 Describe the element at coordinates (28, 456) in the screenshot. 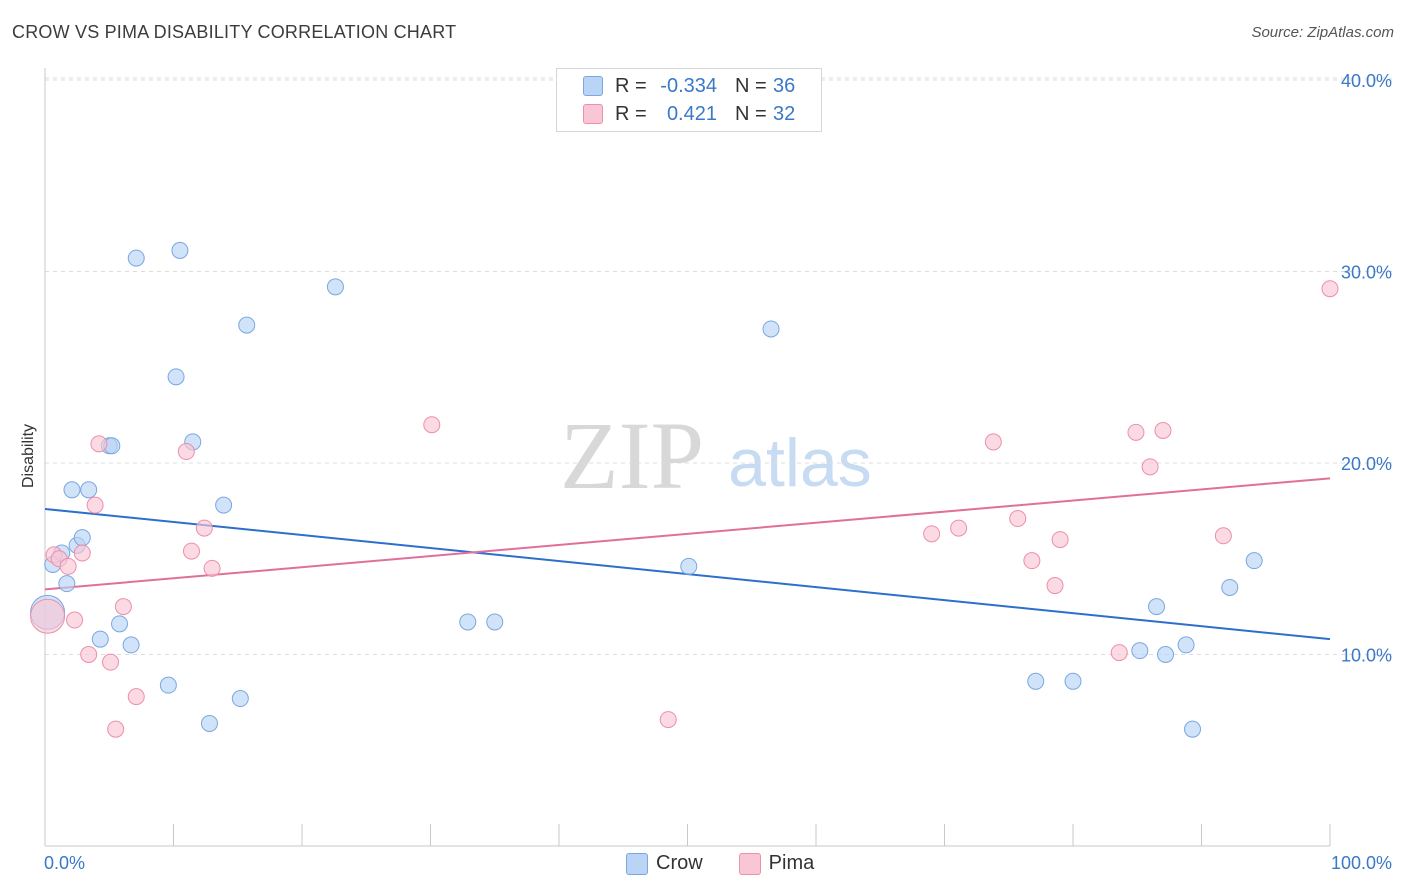

I see `y-axis-label: Disability` at that location.